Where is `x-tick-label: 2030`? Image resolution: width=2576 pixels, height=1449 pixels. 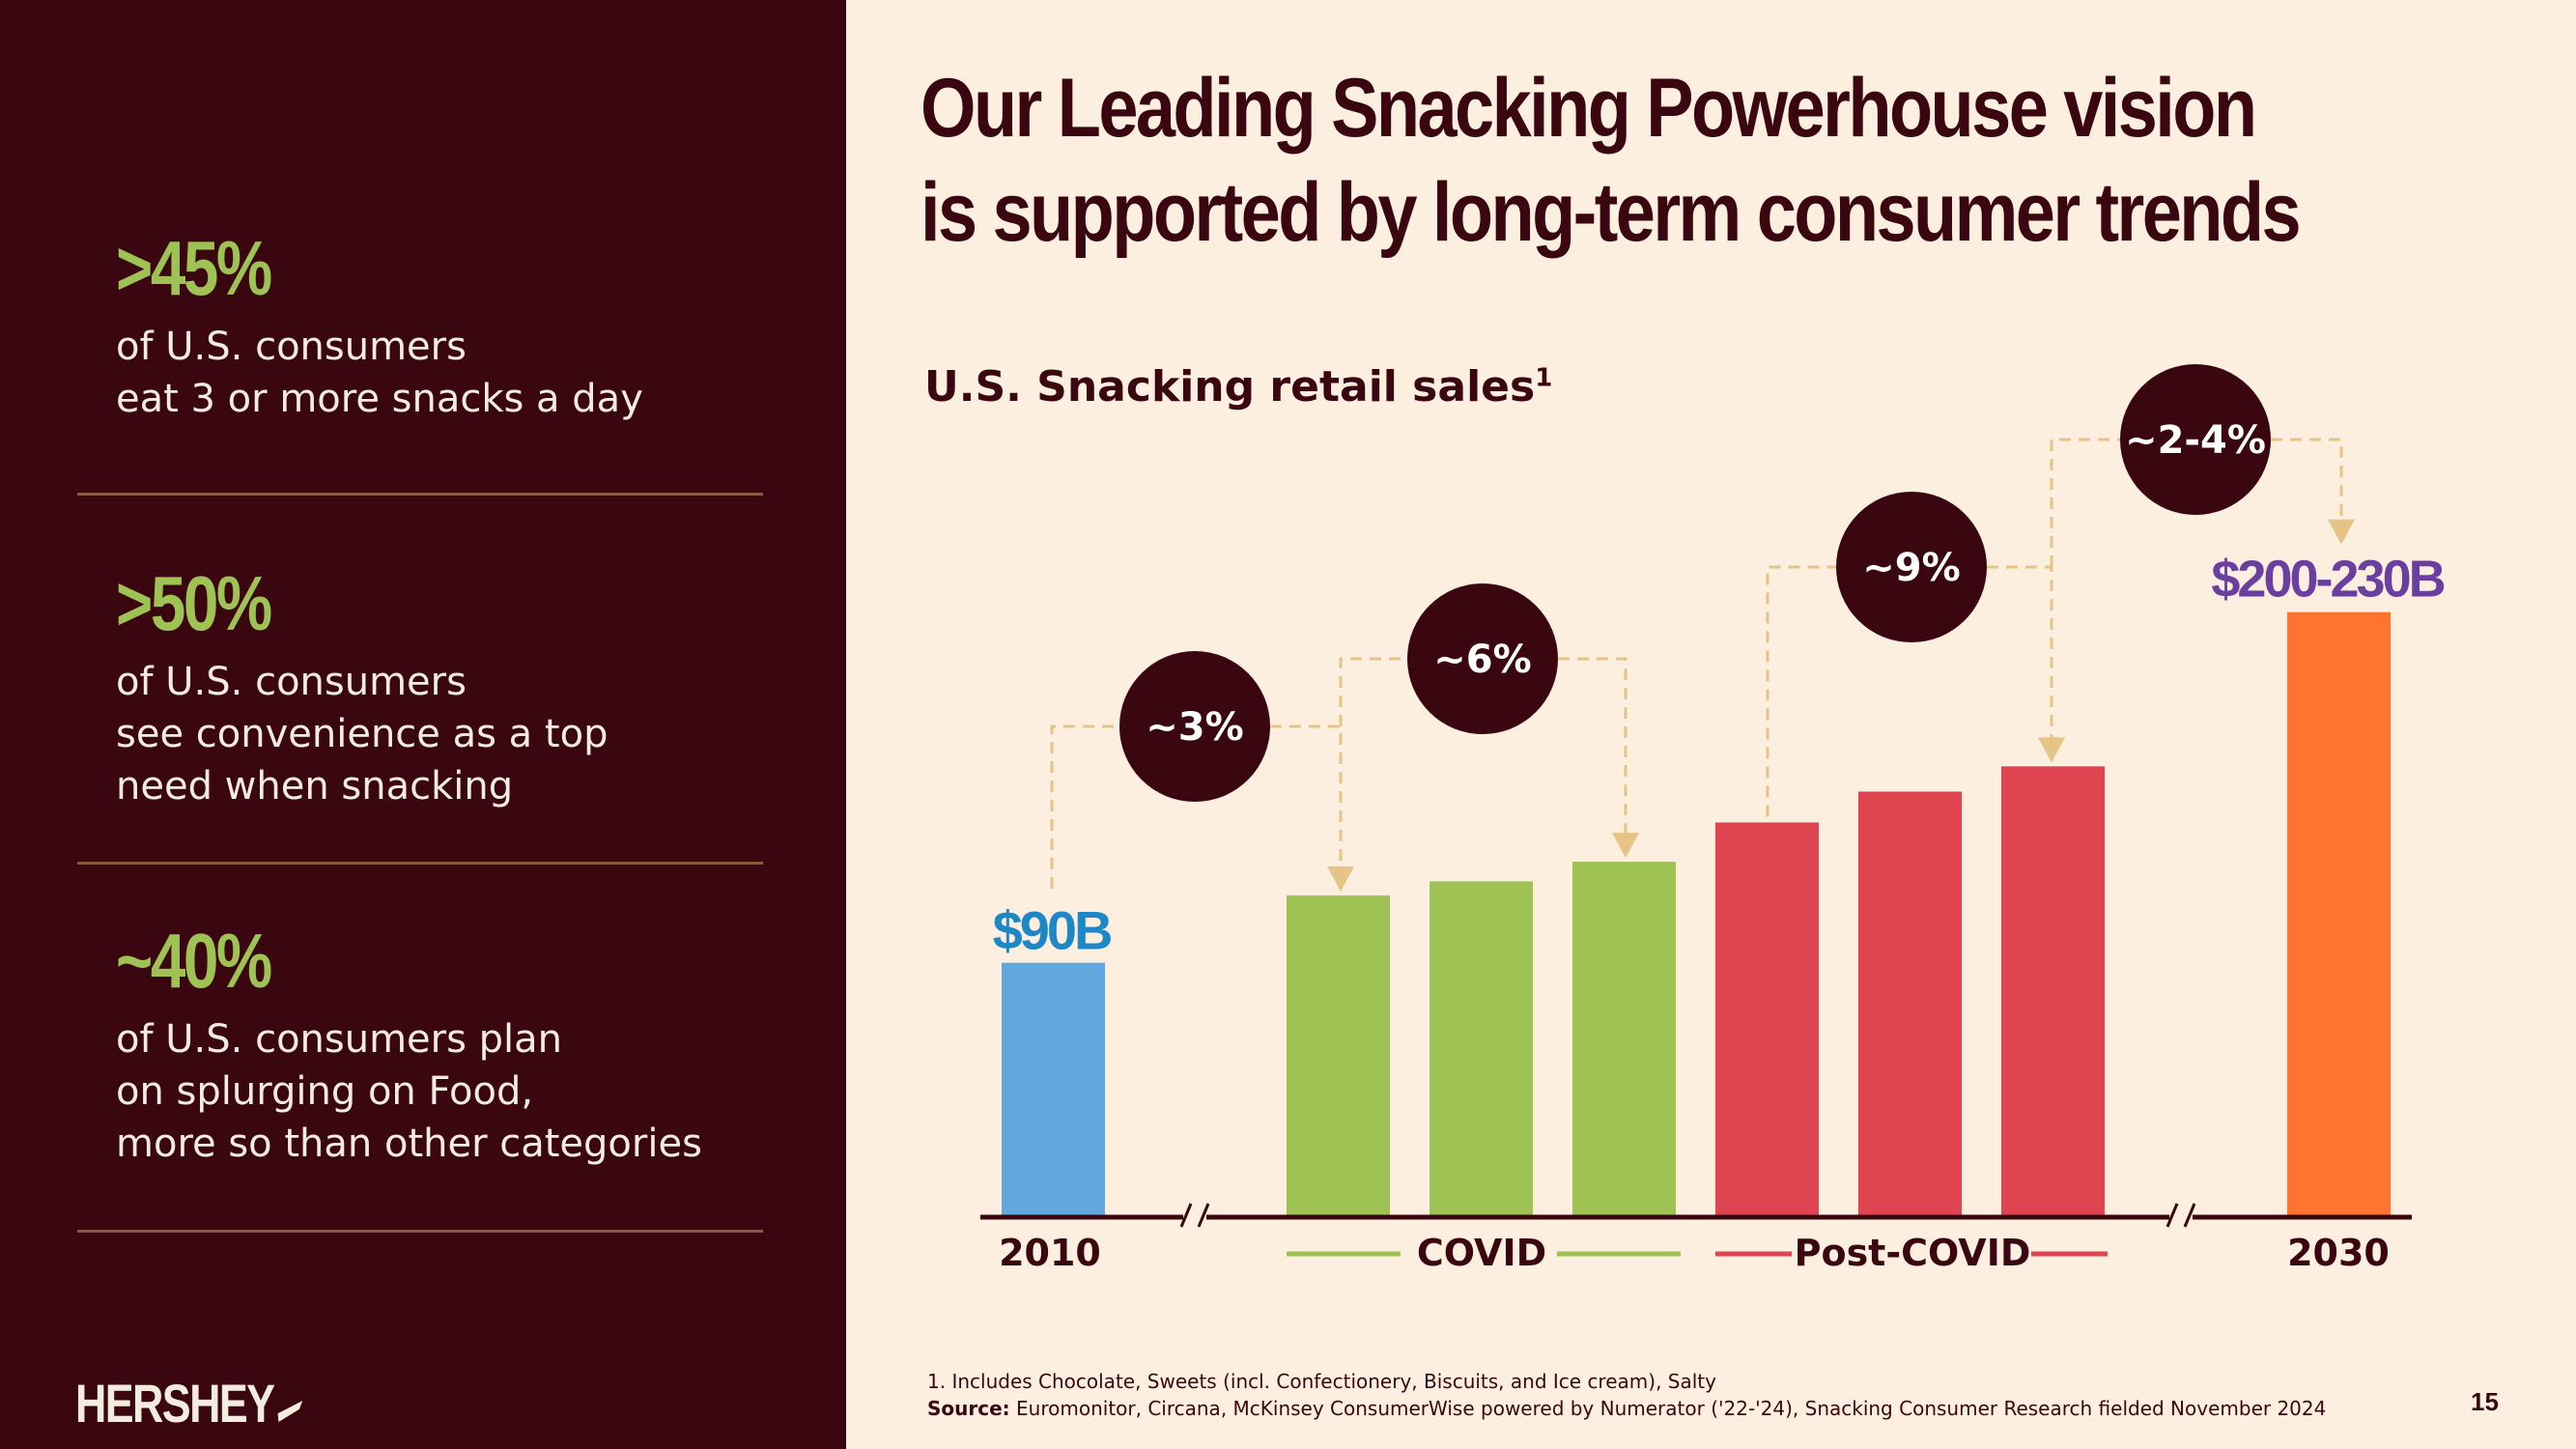
x-tick-label: 2030 is located at coordinates (2338, 1253).